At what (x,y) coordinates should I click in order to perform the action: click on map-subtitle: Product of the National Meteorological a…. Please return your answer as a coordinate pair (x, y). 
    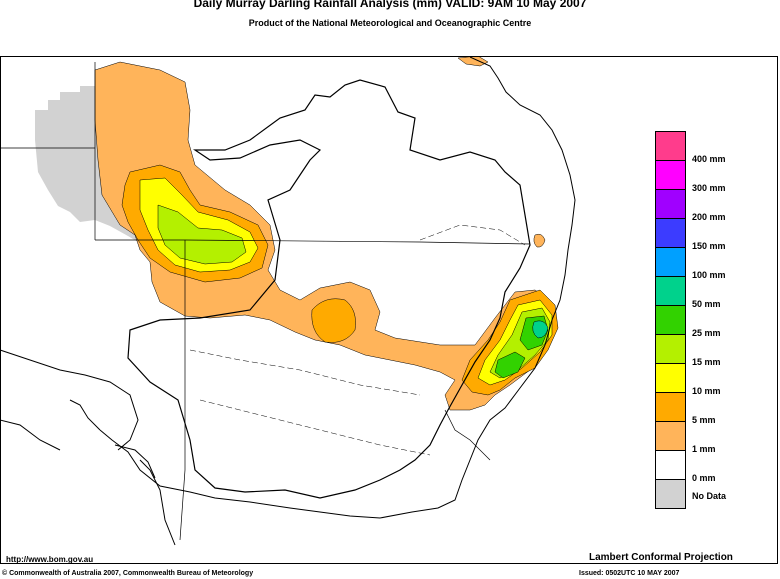
    Looking at the image, I should click on (390, 23).